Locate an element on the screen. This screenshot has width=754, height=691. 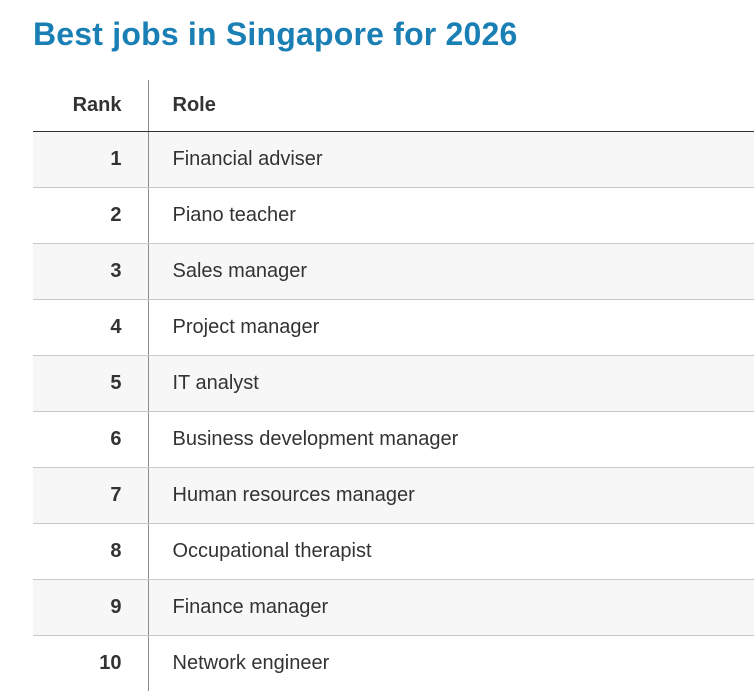
table-row: 10 Network engineer is located at coordinates (393, 663).